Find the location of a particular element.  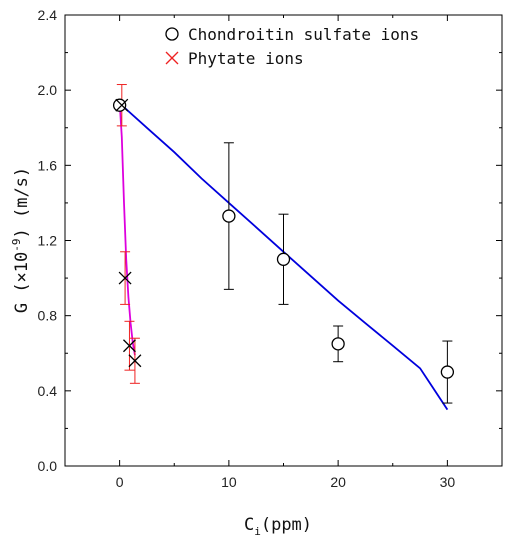

x-axis-label: Ci(ppm) is located at coordinates (278, 526).